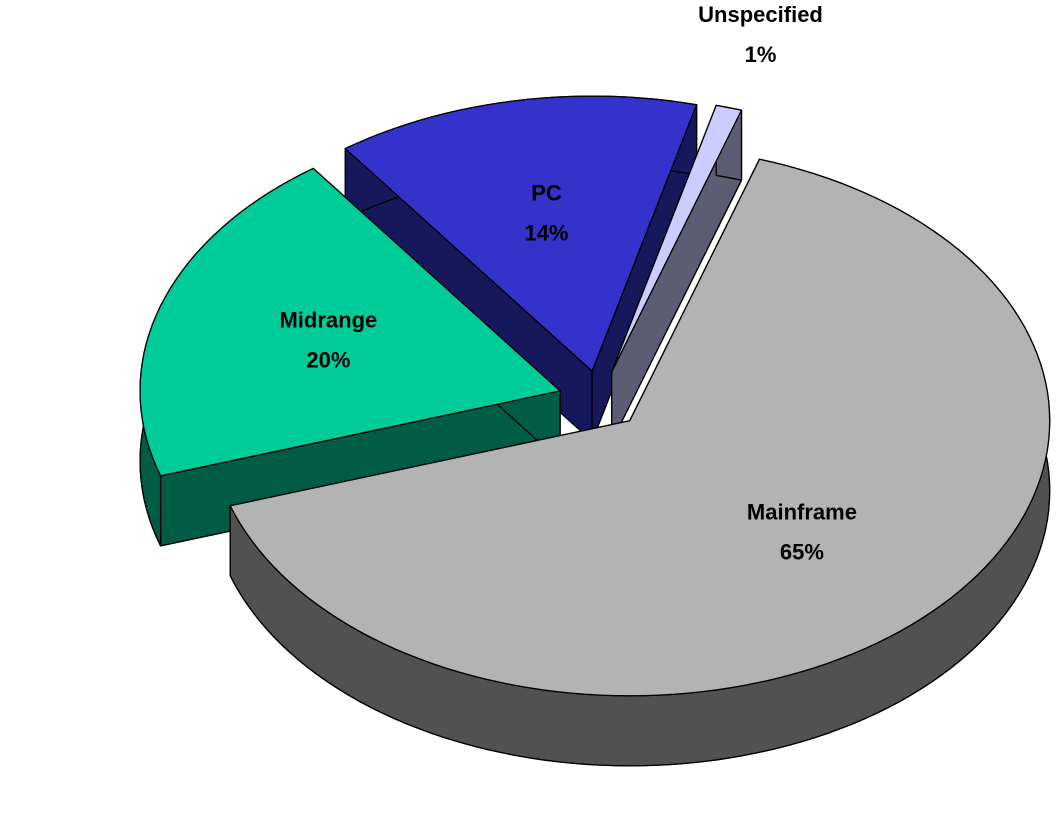 This screenshot has width=1064, height=822. I want to click on slice-value-label: 20%, so click(328, 359).